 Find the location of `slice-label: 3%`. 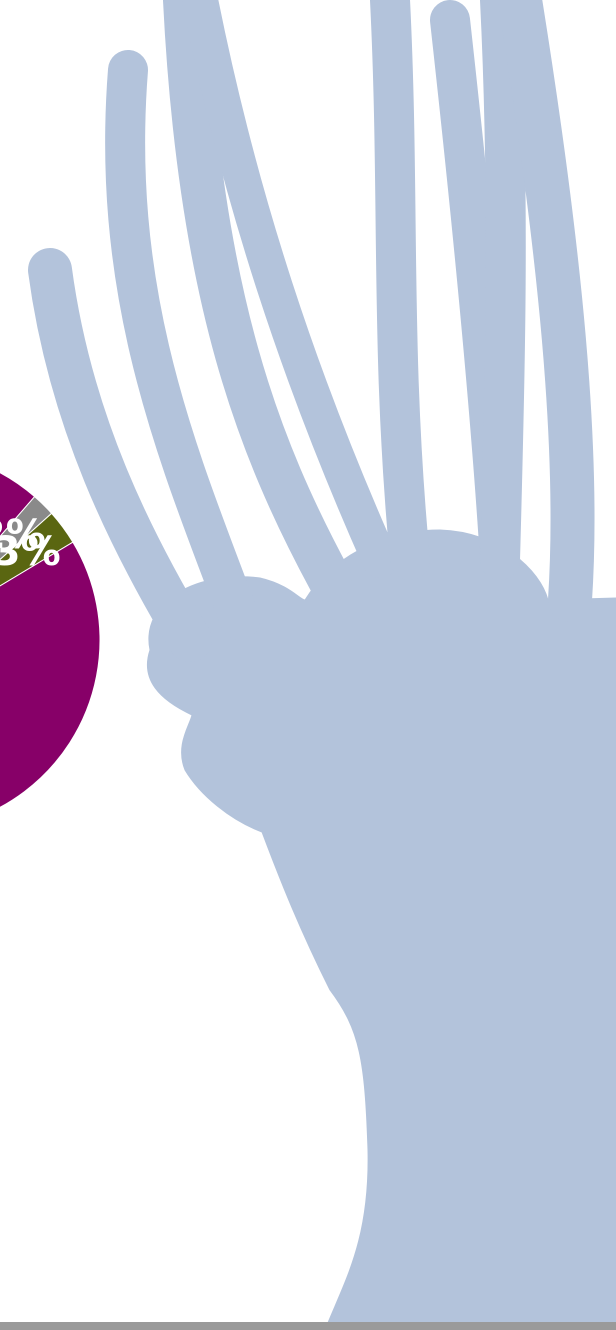

slice-label: 3% is located at coordinates (30, 552).